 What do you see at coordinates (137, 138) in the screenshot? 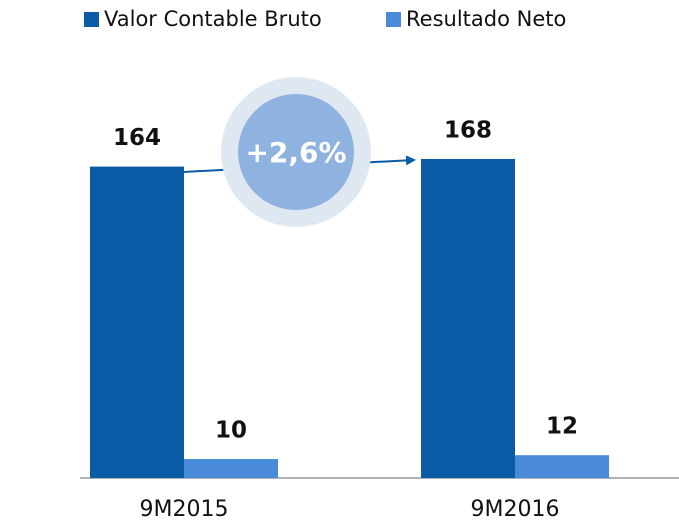
I see `value-label: 164` at bounding box center [137, 138].